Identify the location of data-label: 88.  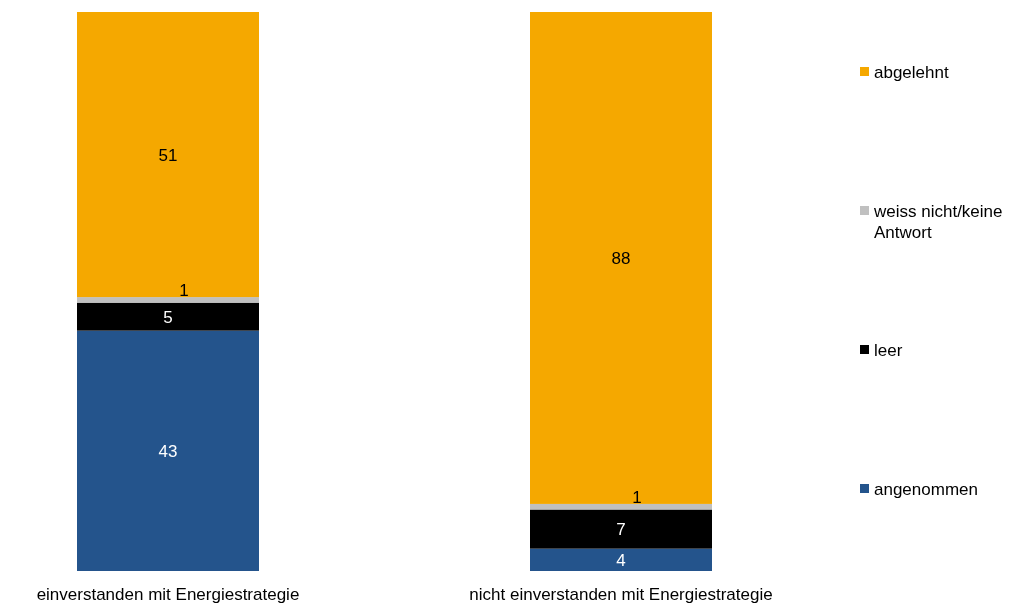
(621, 258).